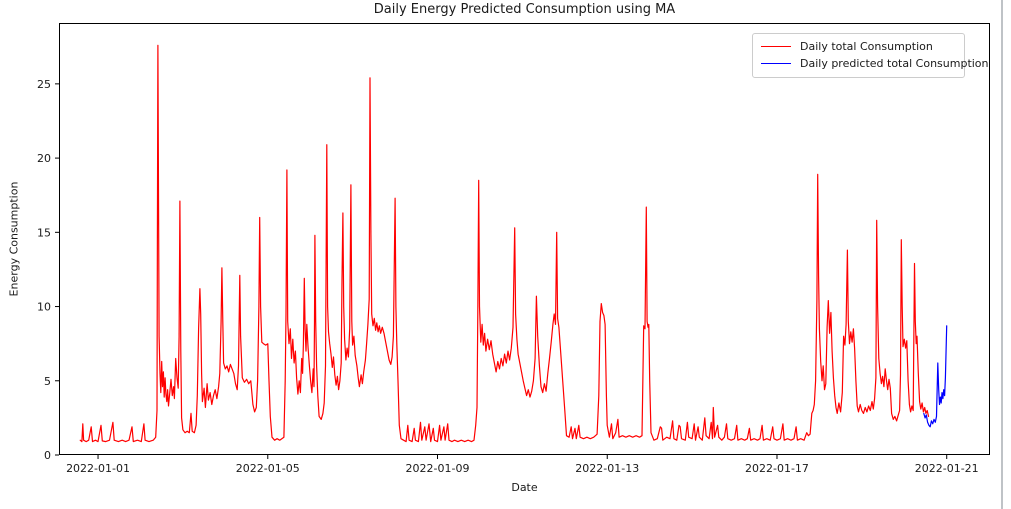 The width and height of the screenshot is (1011, 509). Describe the element at coordinates (47, 381) in the screenshot. I see `y-tick-label: 5` at that location.